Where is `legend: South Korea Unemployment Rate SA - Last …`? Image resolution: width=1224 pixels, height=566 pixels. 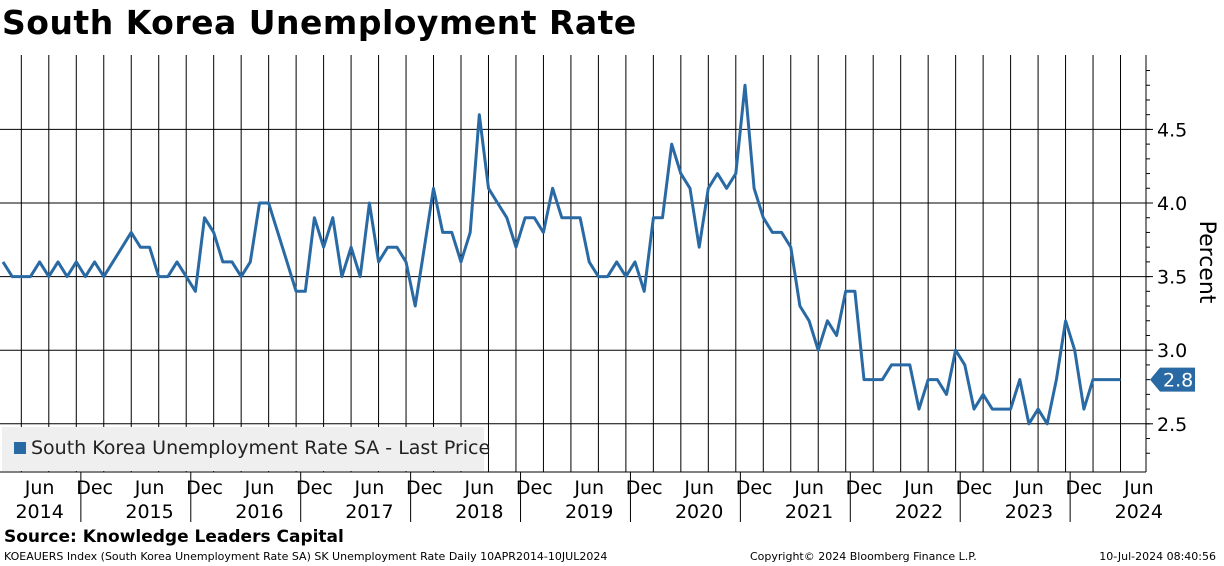 legend: South Korea Unemployment Rate SA - Last … is located at coordinates (246, 449).